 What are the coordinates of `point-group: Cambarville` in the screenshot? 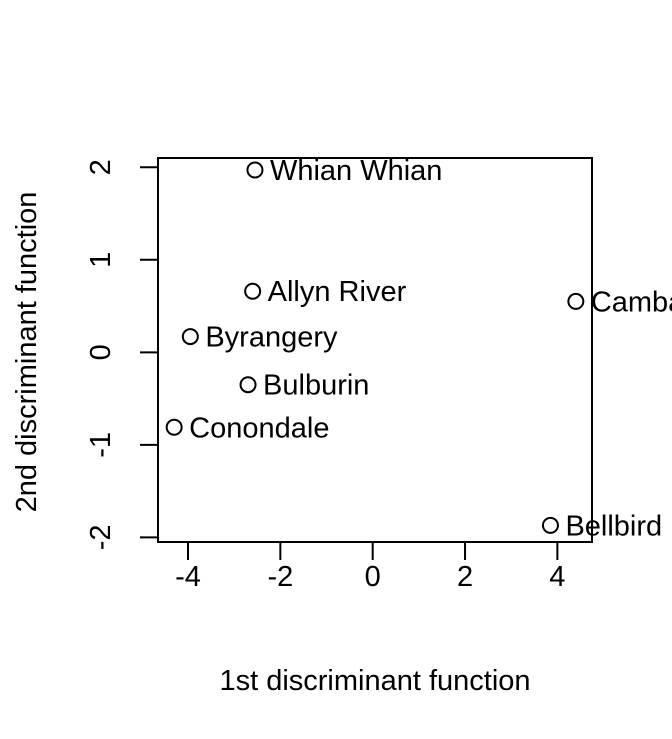 It's located at (619, 302).